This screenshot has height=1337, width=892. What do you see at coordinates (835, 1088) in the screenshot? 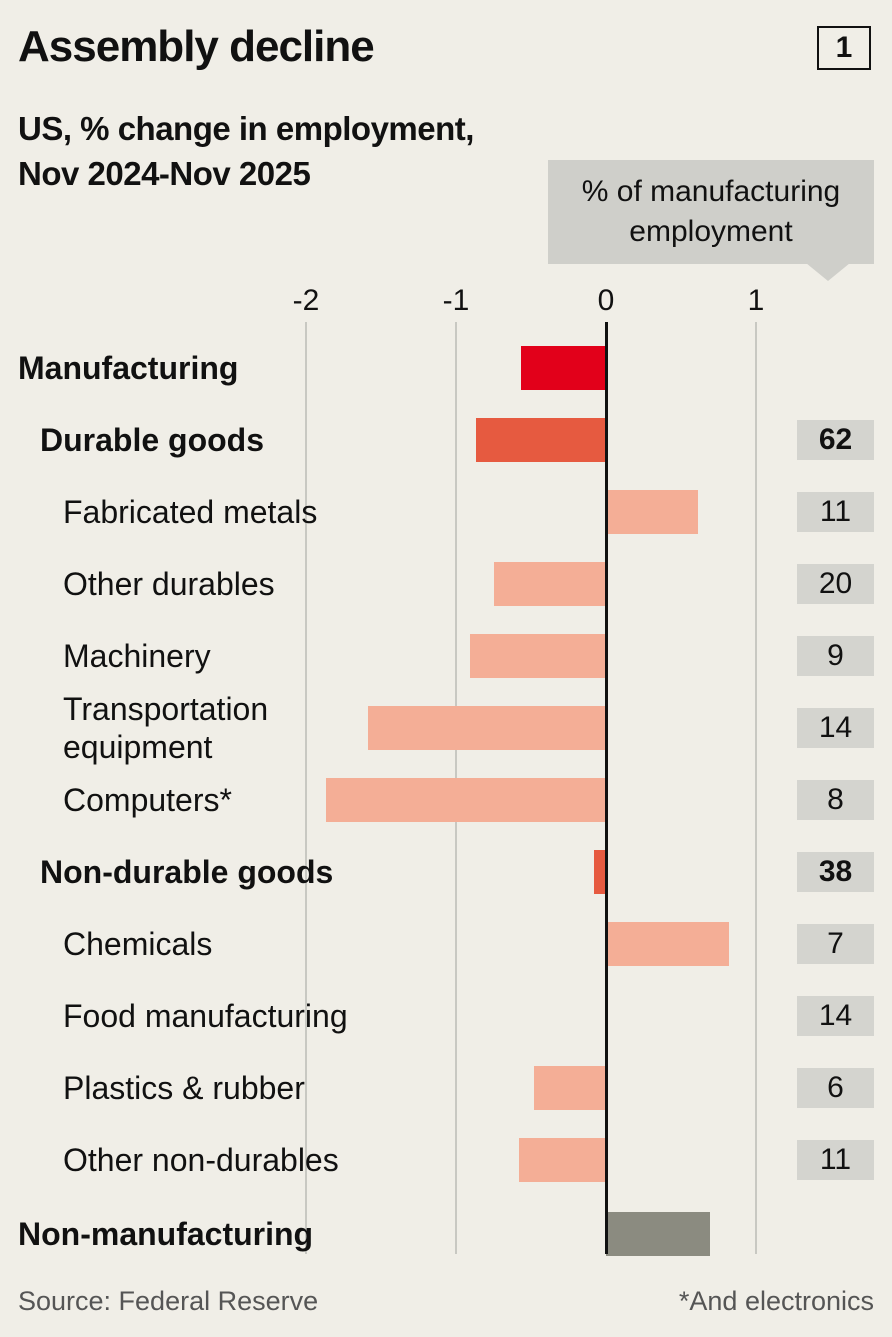
I see `share-value: 6` at bounding box center [835, 1088].